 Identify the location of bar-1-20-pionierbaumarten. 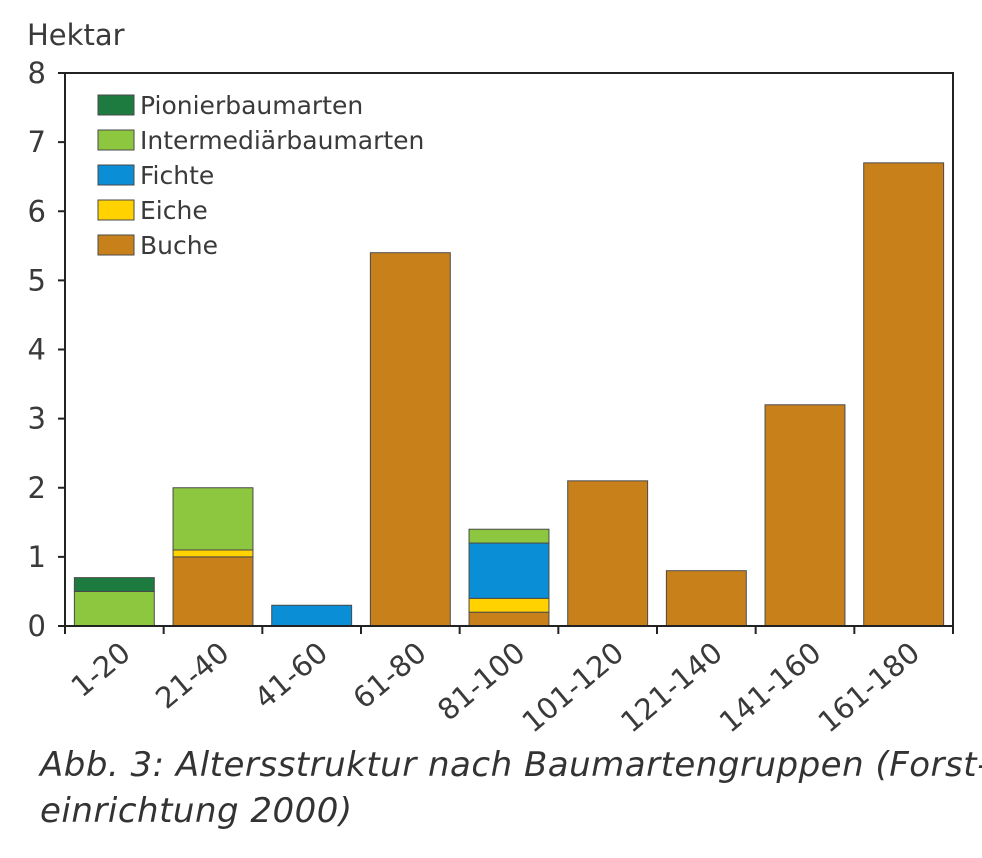
(114, 584).